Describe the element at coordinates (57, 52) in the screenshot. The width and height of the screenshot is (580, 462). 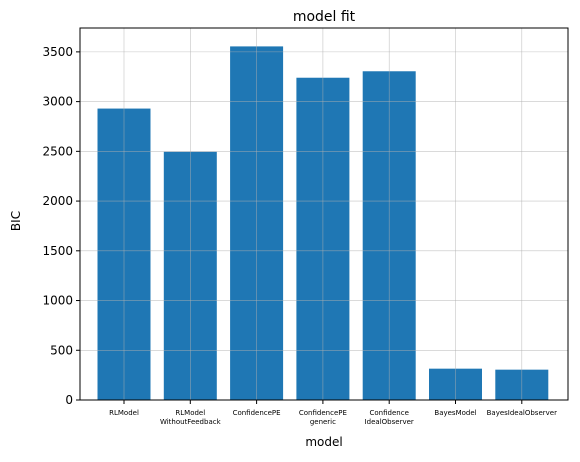
I see `y-tick-label-7: 3500` at that location.